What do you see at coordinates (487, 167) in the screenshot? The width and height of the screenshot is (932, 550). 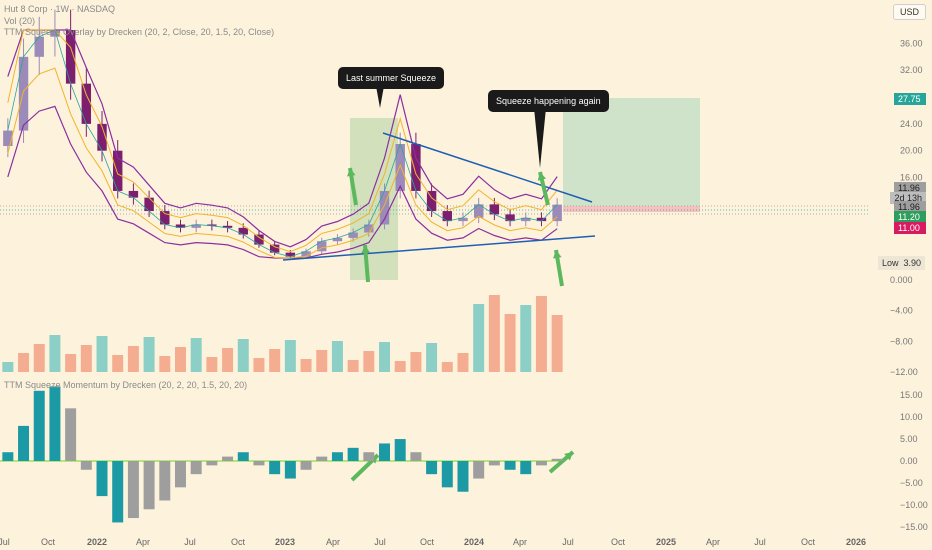 I see `trend-line-upper` at bounding box center [487, 167].